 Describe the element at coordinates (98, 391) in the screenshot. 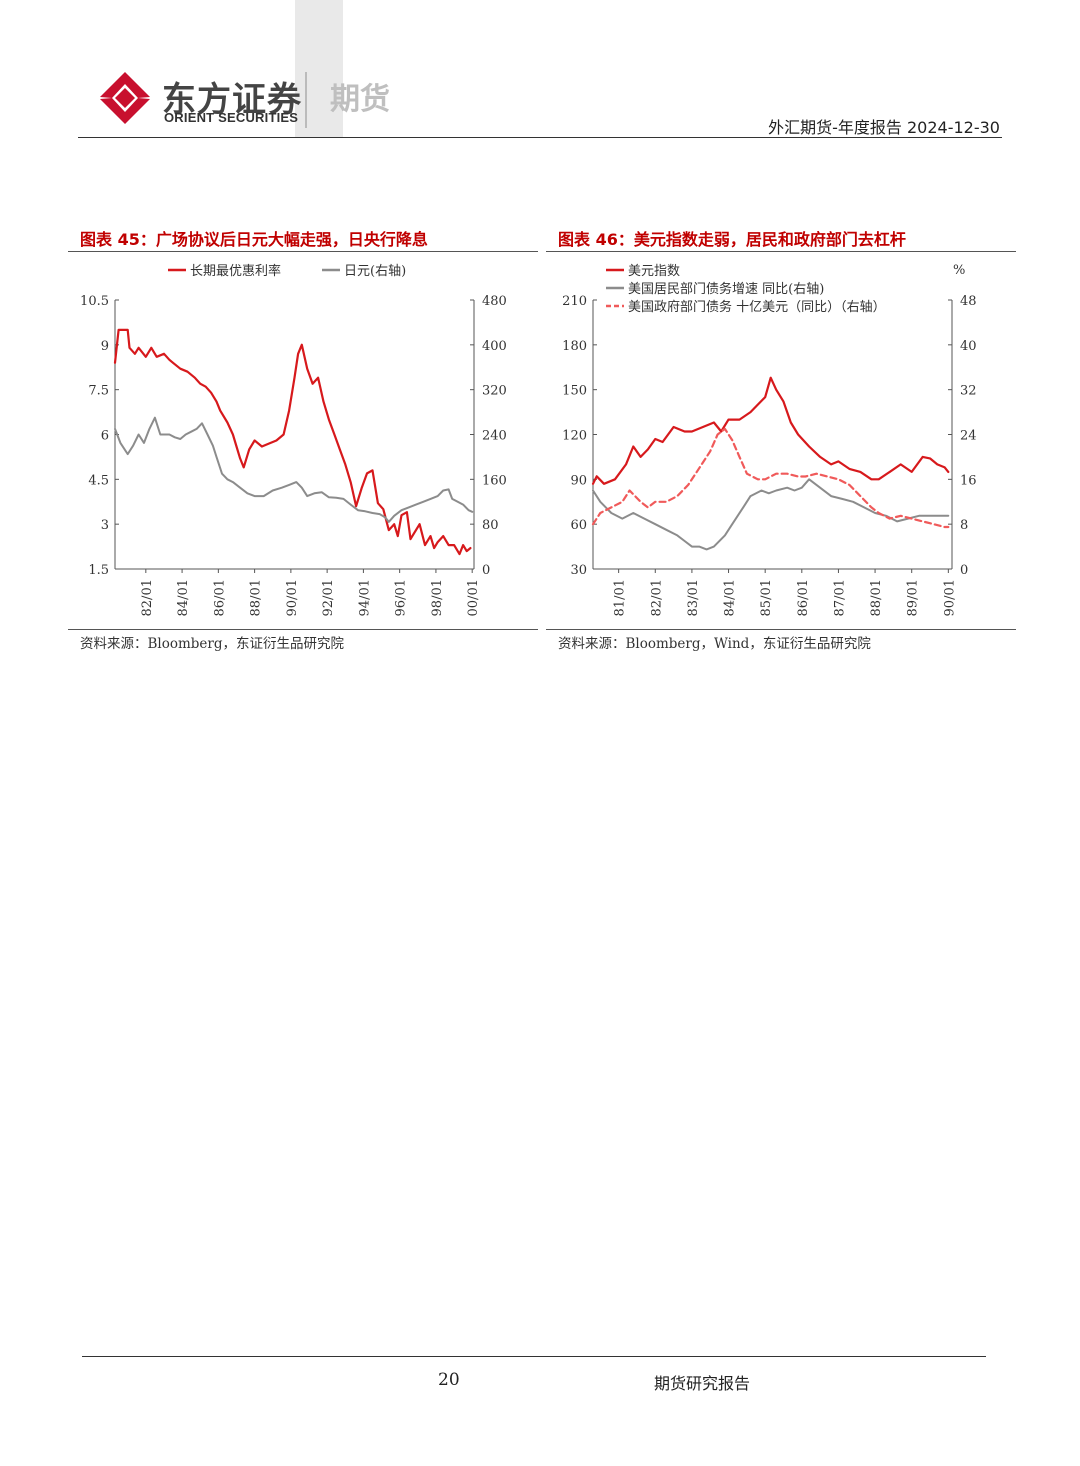

I see `chart1-left-tick-label: 7.5` at that location.